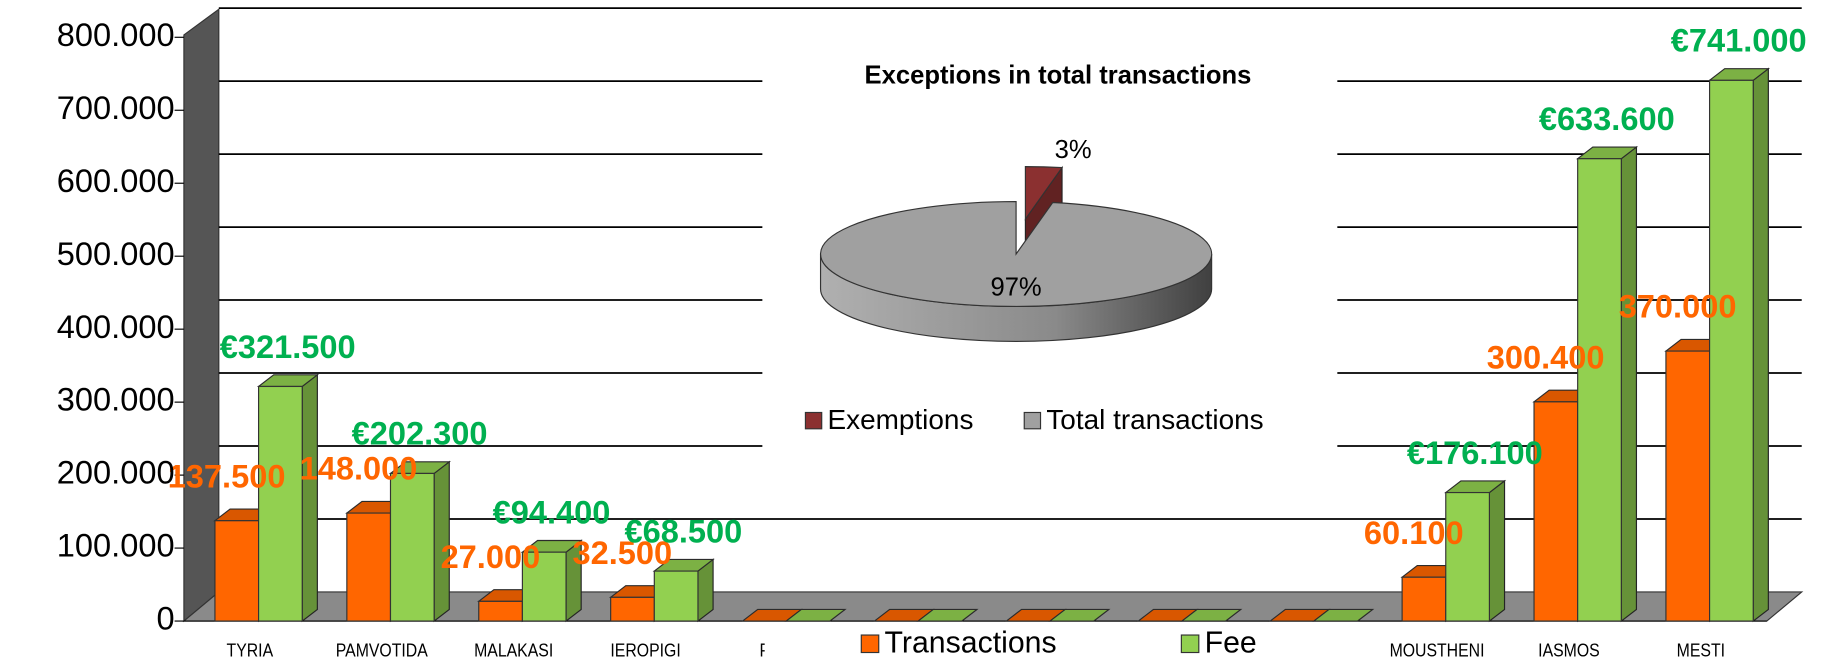  I want to click on y-tick-label: 600.000, so click(116, 180).